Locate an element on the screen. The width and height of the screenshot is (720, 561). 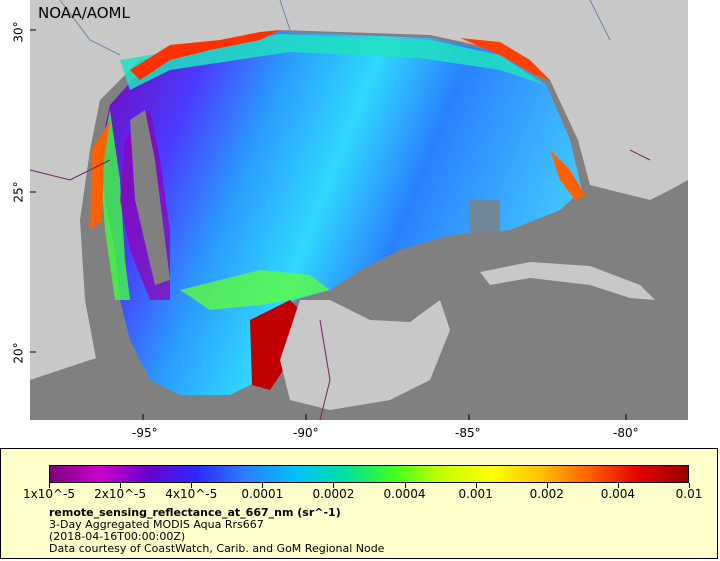
cloud-gap-east is located at coordinates (485, 230).